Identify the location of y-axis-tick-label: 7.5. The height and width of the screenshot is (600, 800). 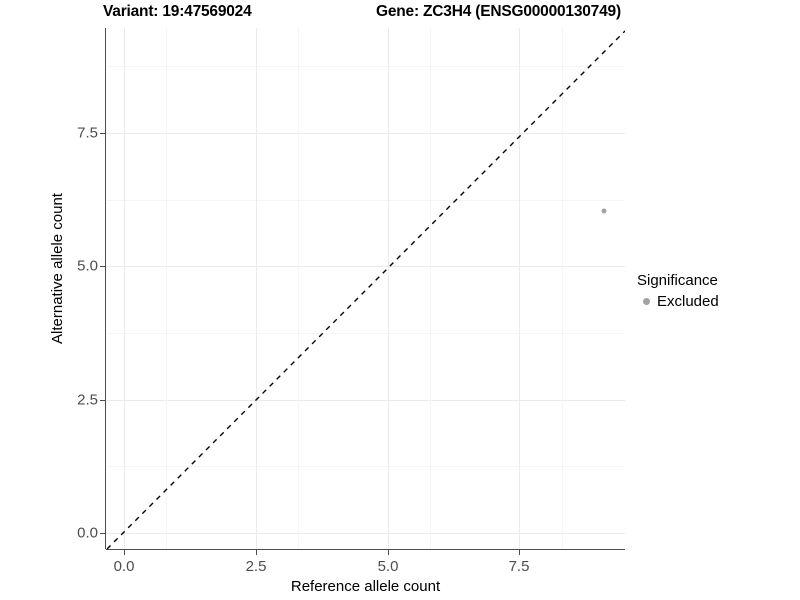
(87, 133).